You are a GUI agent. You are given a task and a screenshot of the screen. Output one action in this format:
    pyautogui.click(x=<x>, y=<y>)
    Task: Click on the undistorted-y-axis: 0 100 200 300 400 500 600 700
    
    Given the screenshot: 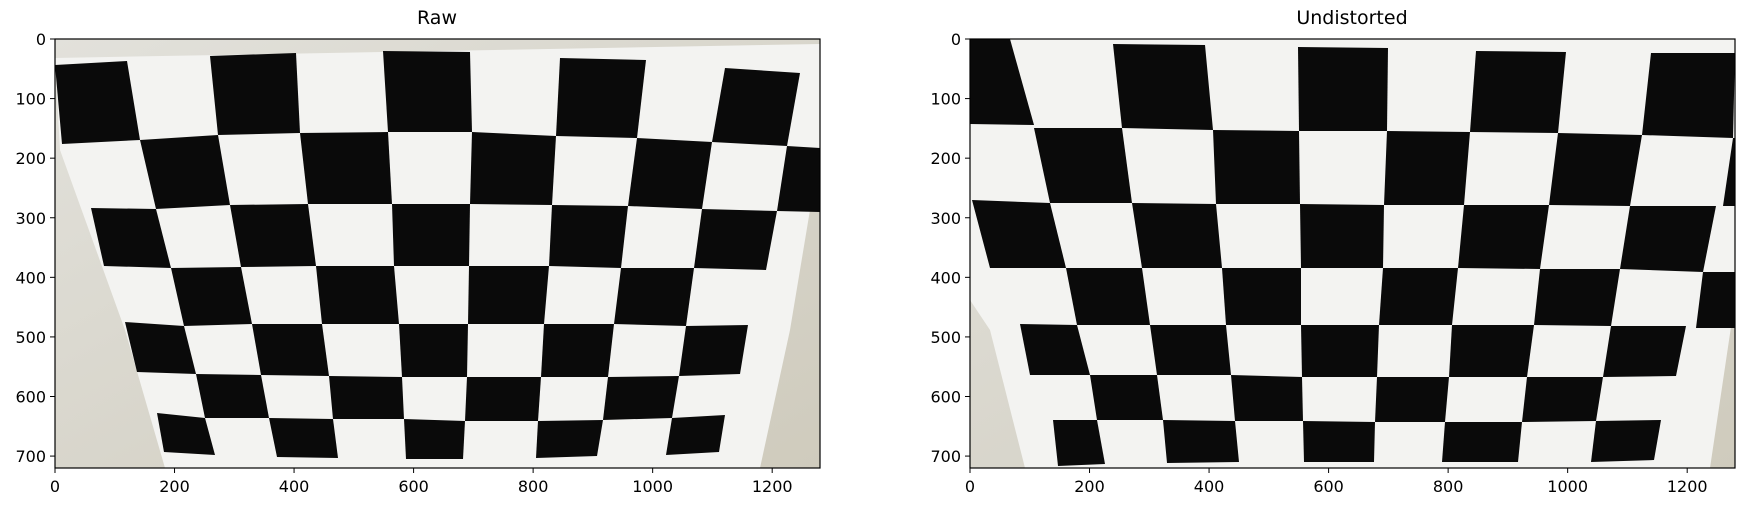 What is the action you would take?
    pyautogui.click(x=950, y=248)
    